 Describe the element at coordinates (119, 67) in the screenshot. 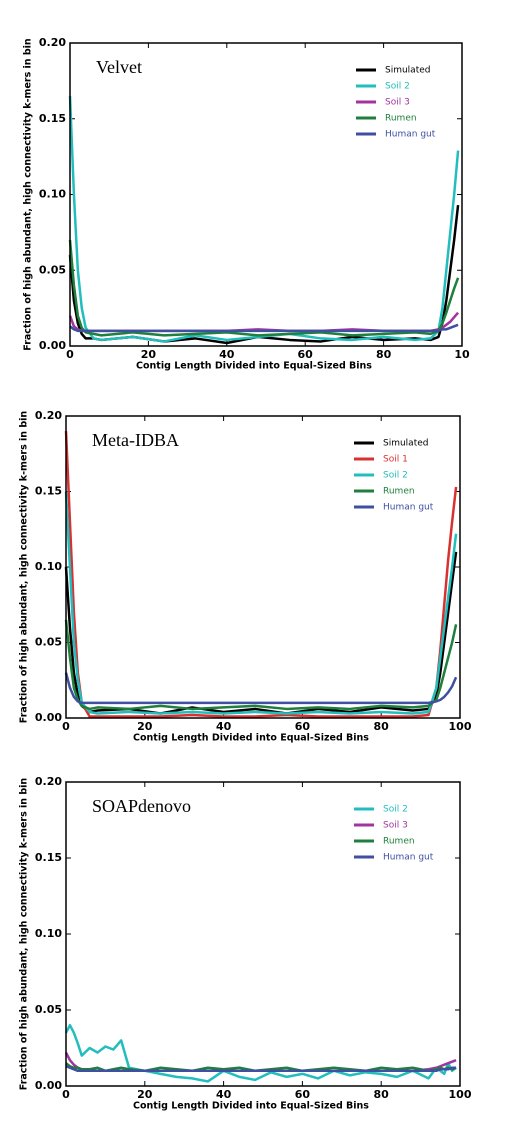

I see `chart-title: Velvet` at that location.